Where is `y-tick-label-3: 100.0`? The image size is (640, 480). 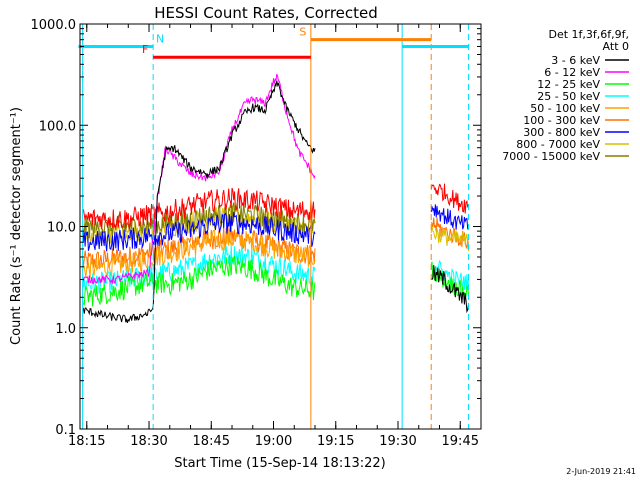 y-tick-label-3: 100.0 is located at coordinates (57, 126).